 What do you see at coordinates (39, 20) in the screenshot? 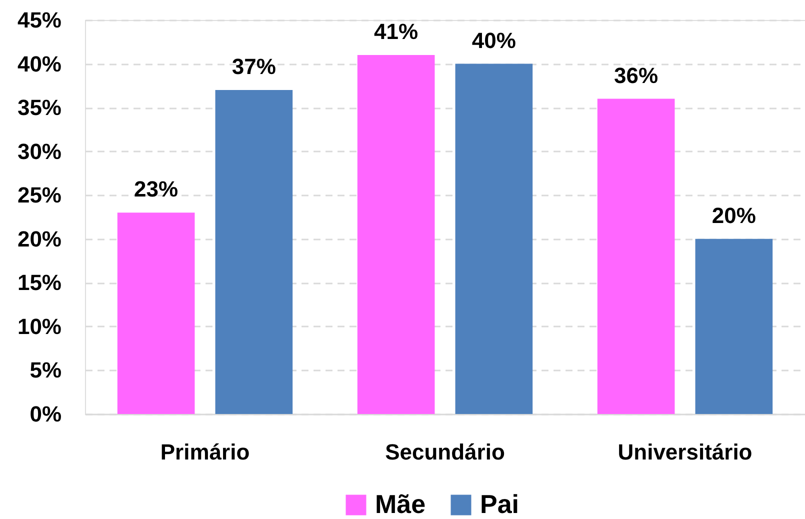
I see `y-tick-label: 45%` at bounding box center [39, 20].